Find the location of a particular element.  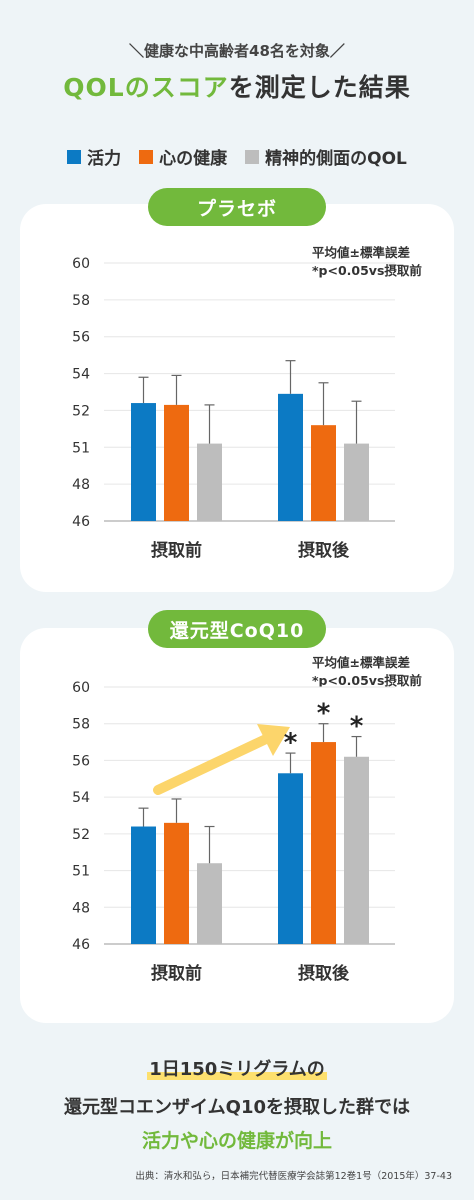

placebo-chart-title: プラセボ is located at coordinates (237, 207).